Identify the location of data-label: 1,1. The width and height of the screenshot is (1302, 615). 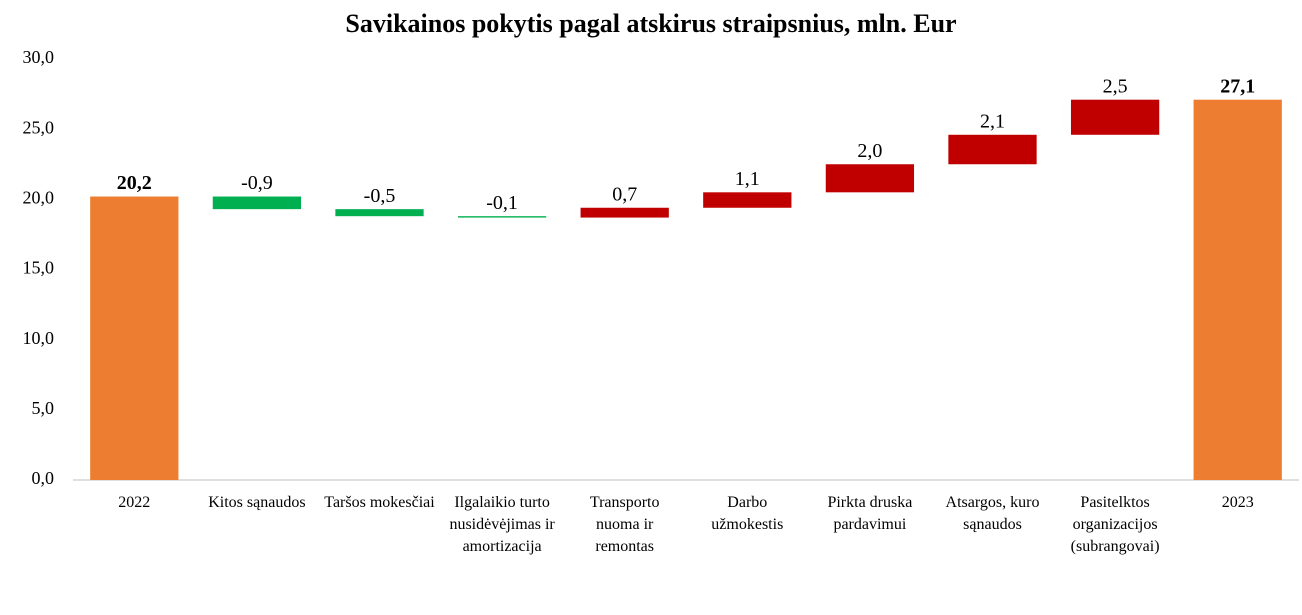
(747, 179).